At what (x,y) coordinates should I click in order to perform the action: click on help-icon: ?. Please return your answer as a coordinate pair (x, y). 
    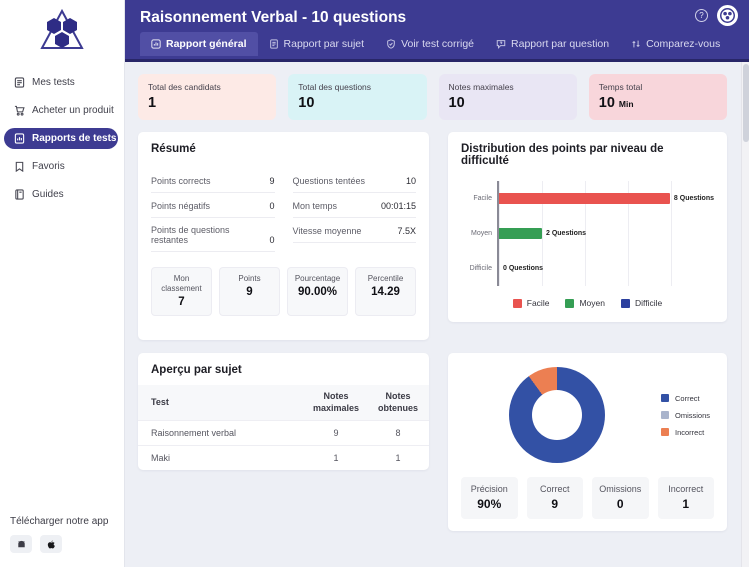
    Looking at the image, I should click on (701, 15).